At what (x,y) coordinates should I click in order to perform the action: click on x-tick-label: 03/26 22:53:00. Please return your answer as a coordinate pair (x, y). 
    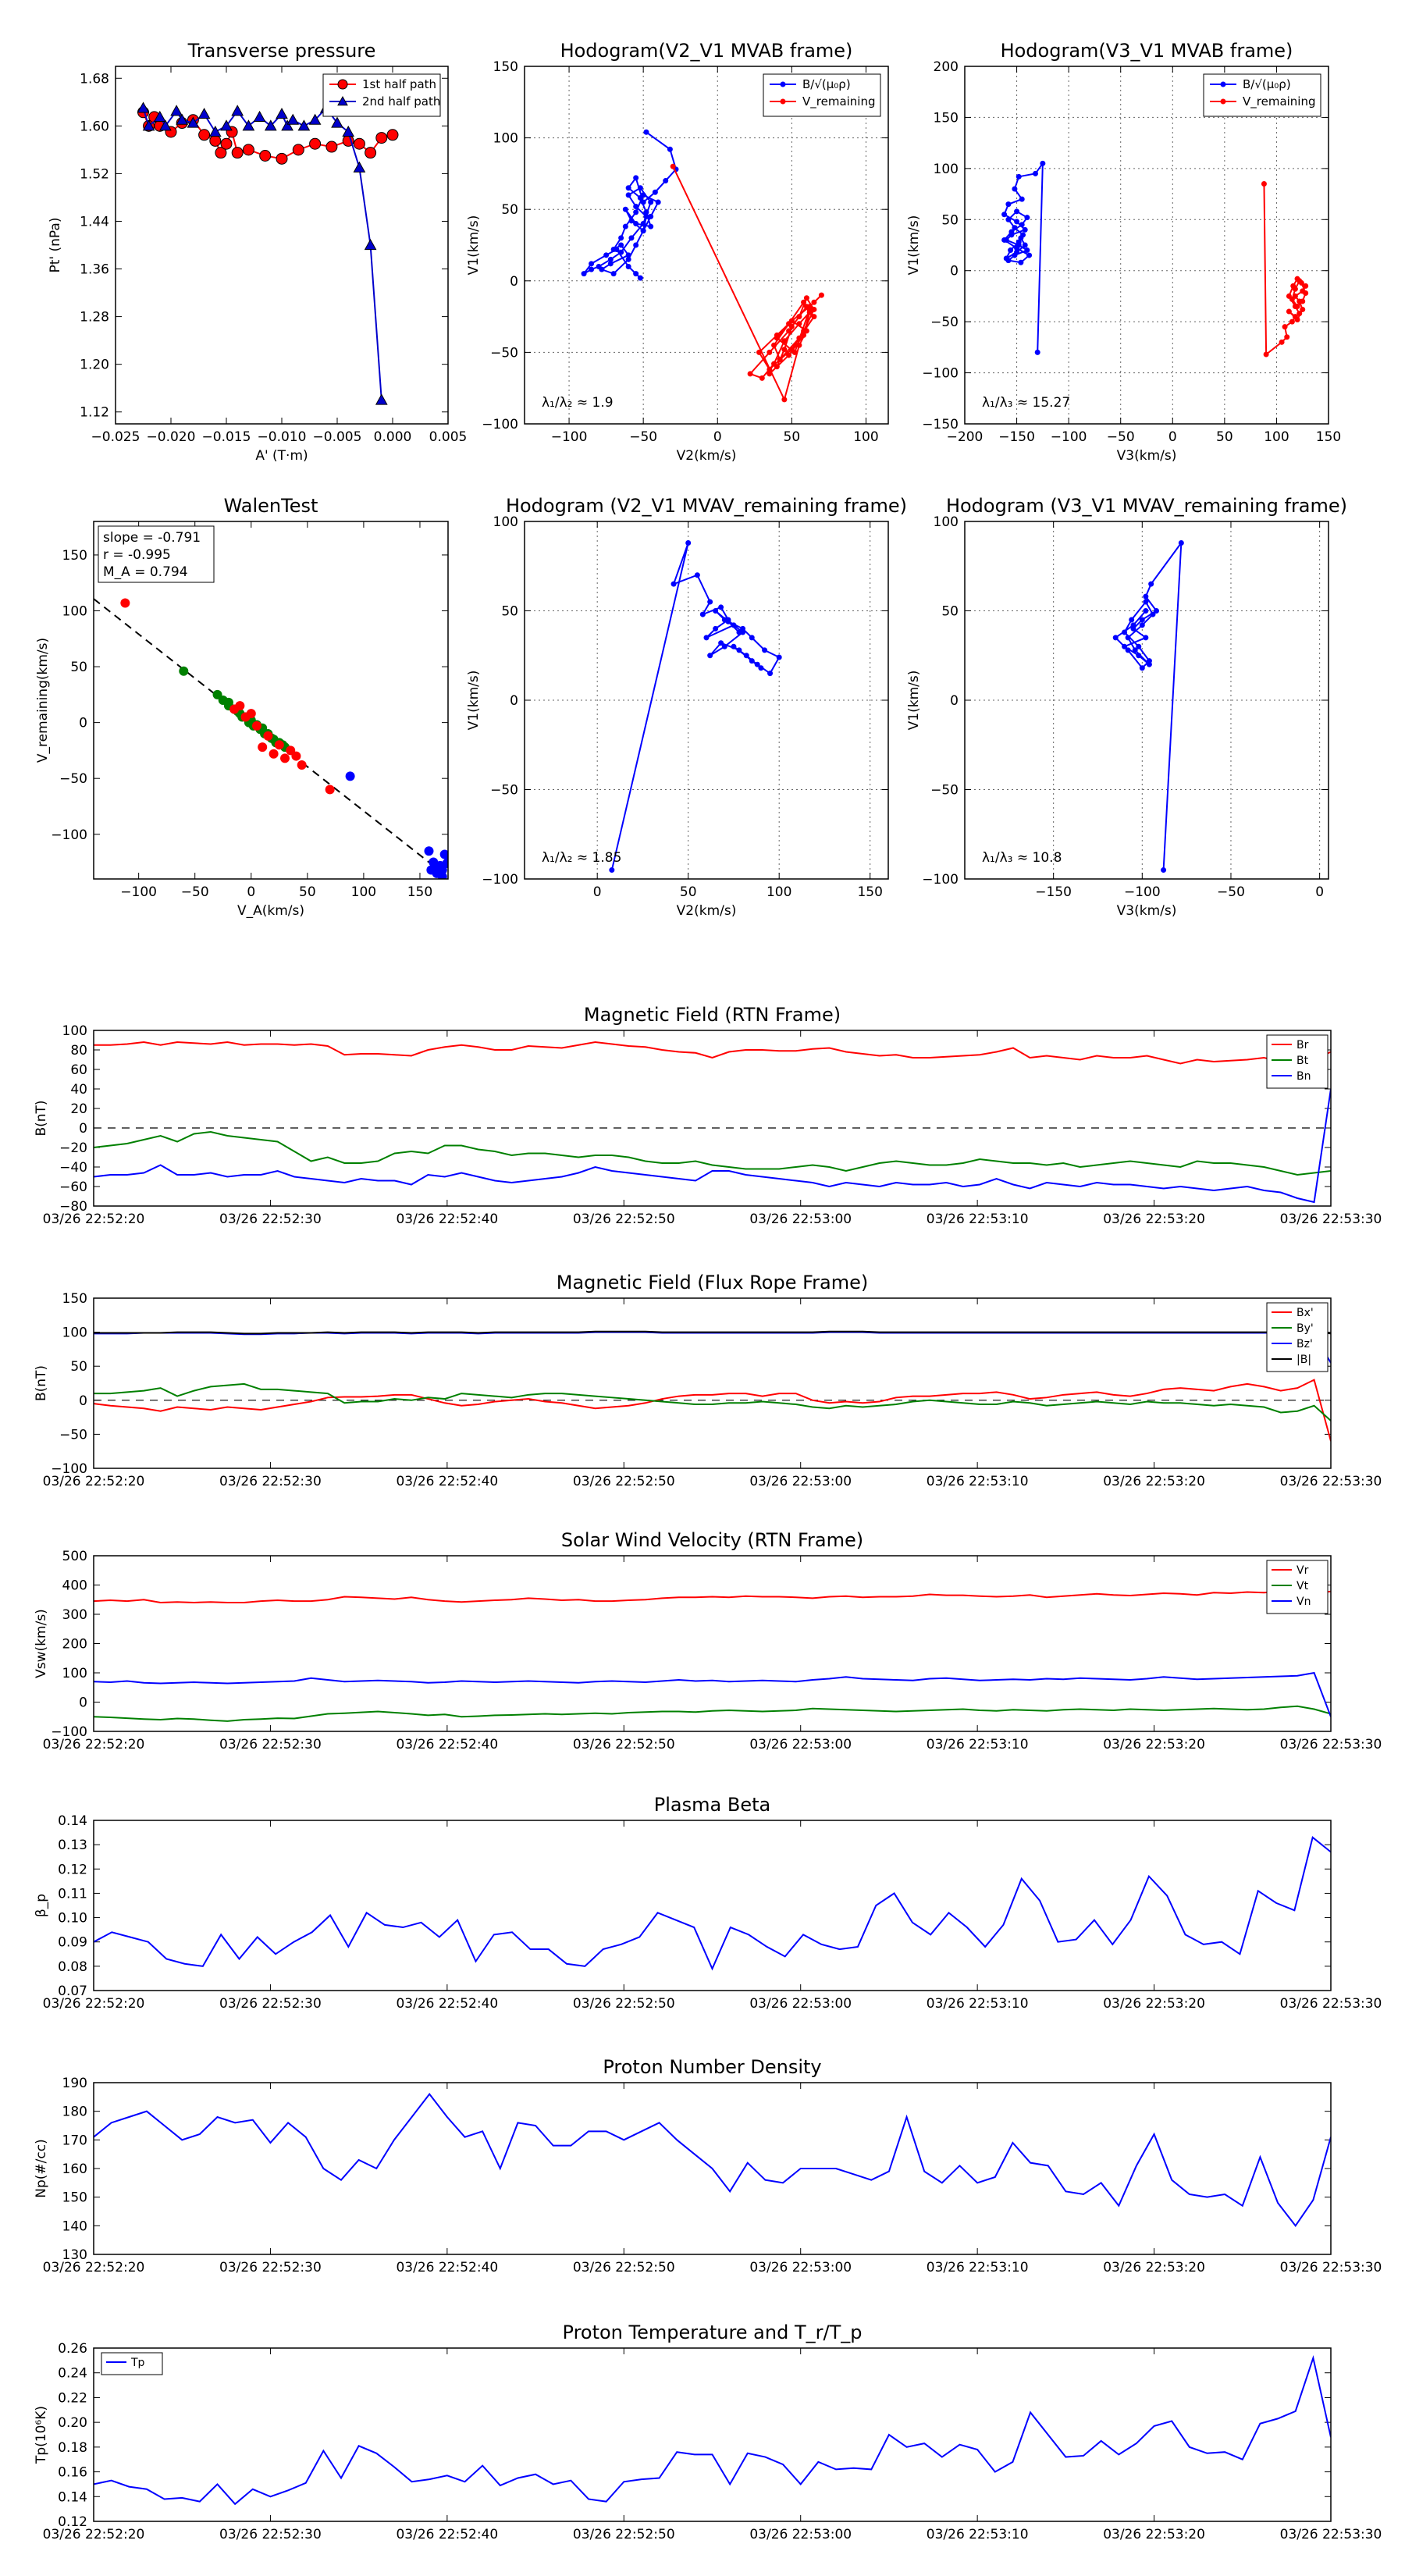
    Looking at the image, I should click on (801, 1481).